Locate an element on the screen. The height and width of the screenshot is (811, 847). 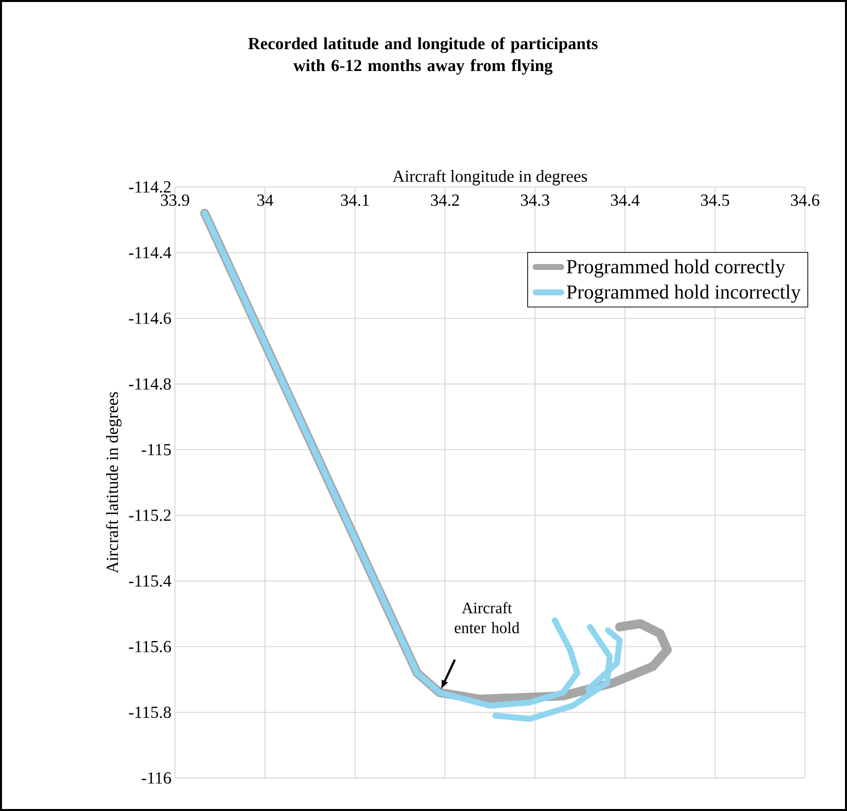
x-tick-label: 34.4 is located at coordinates (625, 200).